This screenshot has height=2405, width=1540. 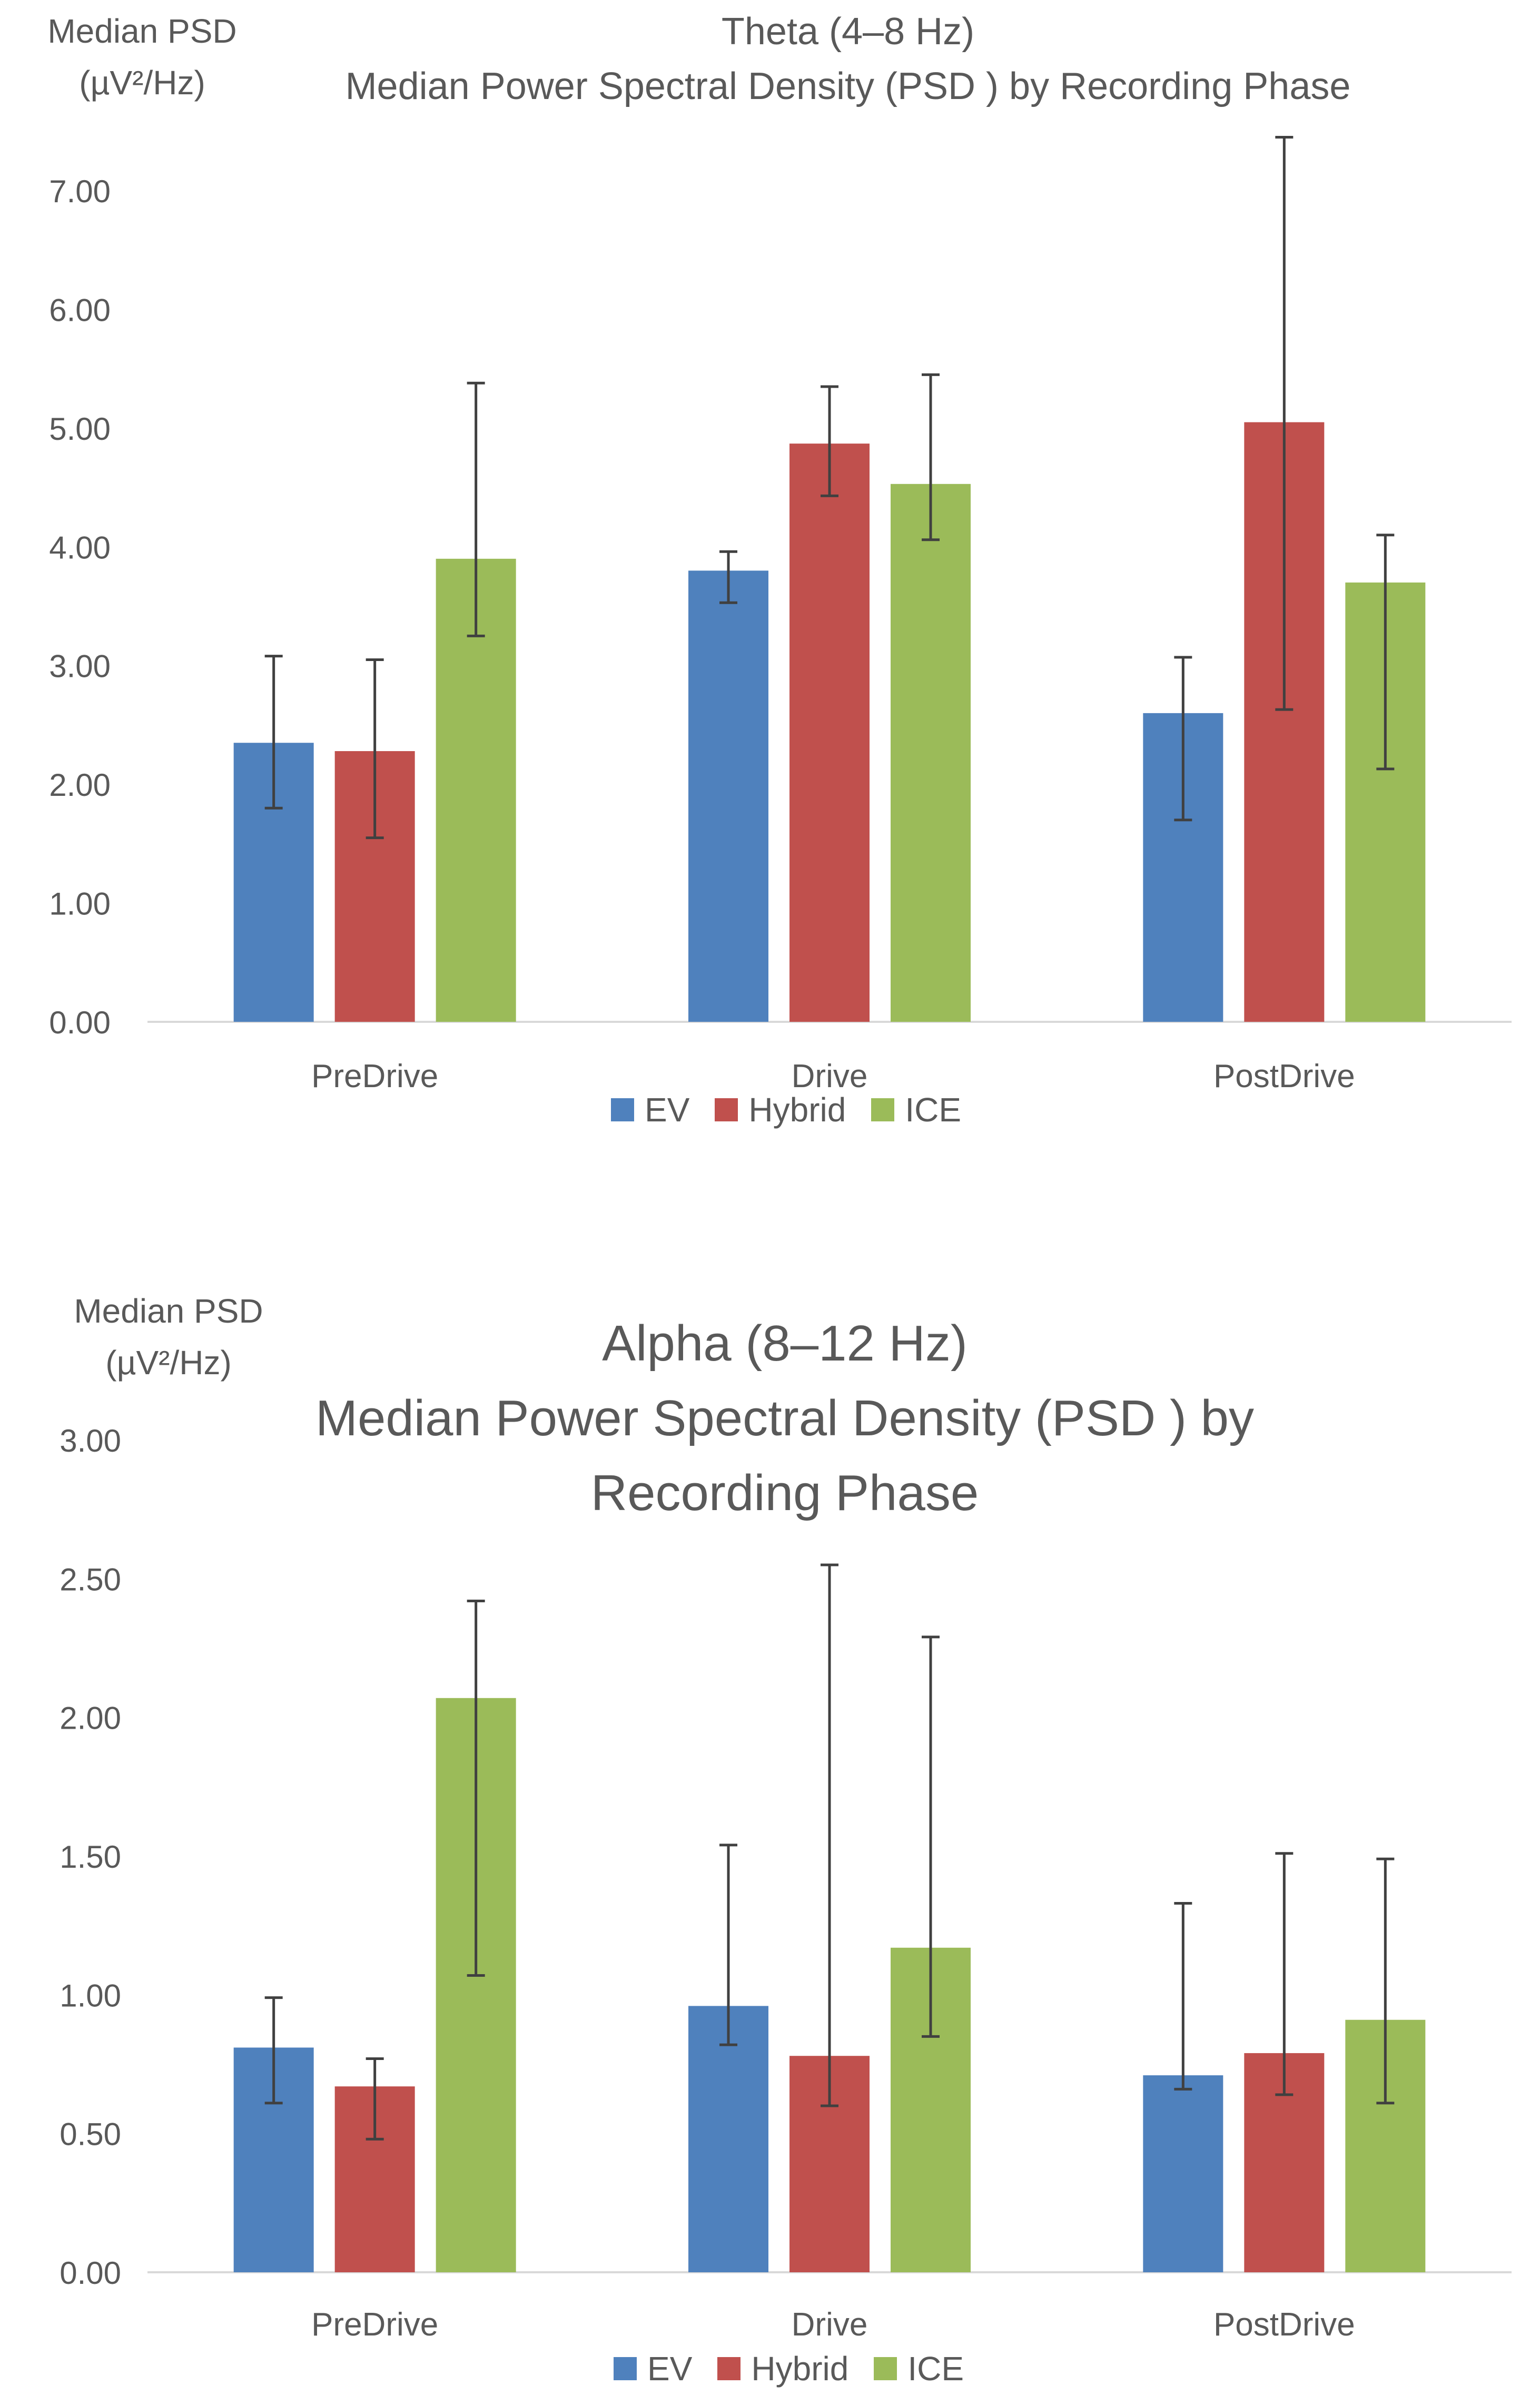 I want to click on y-tick-label: 6.00, so click(x=80, y=310).